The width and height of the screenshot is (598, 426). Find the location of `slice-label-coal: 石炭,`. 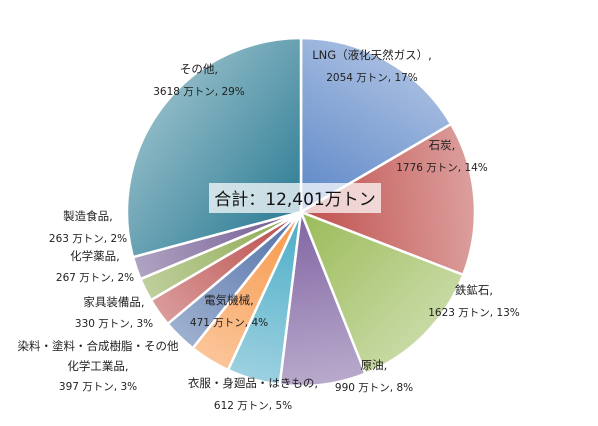

slice-label-coal: 石炭, is located at coordinates (442, 145).